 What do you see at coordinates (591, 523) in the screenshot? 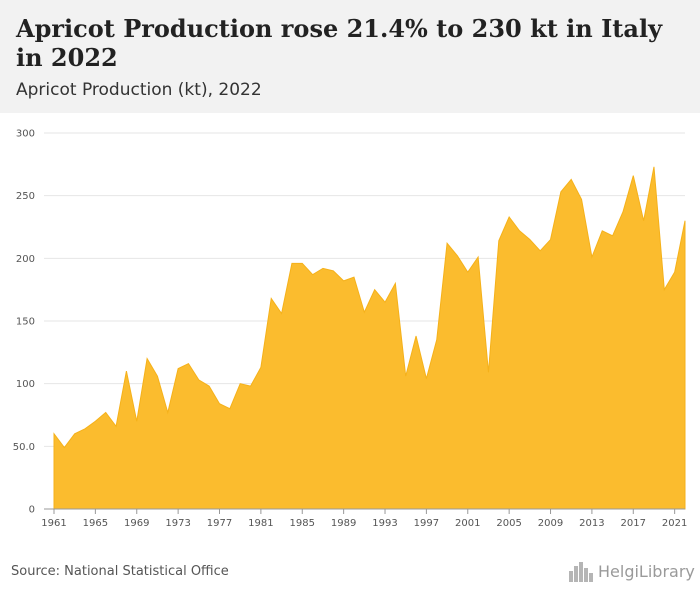
I see `x-tick-label: 2013` at bounding box center [591, 523].